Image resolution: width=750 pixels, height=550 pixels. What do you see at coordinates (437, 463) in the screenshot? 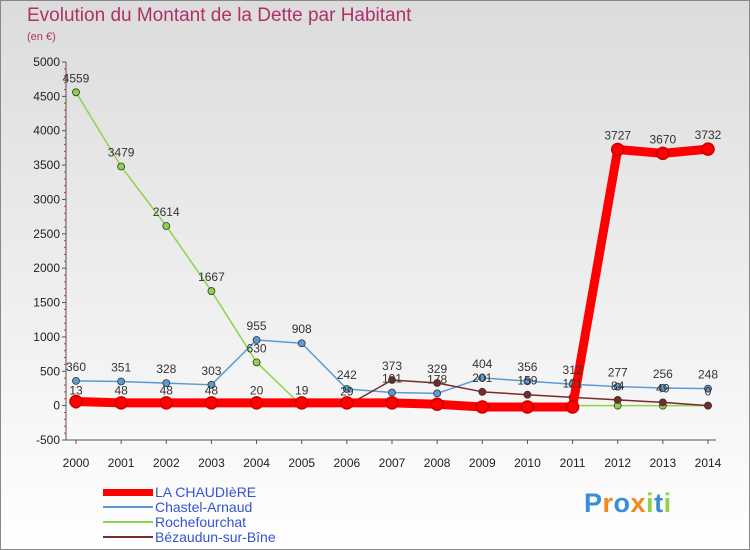
I see `x-tick-label: 2008` at bounding box center [437, 463].